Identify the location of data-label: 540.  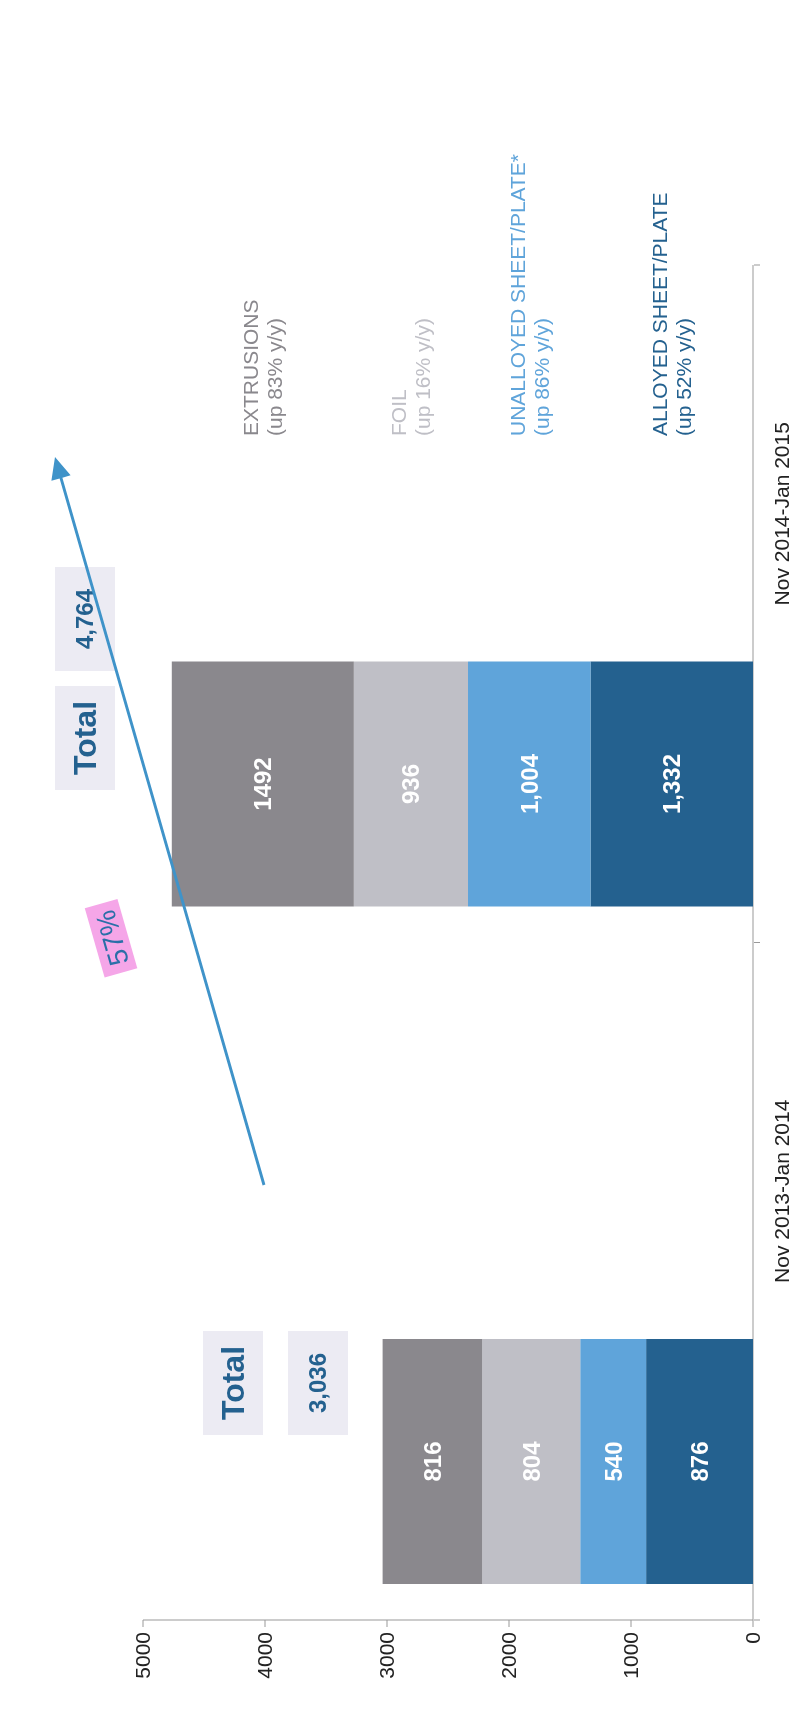
(613, 1461).